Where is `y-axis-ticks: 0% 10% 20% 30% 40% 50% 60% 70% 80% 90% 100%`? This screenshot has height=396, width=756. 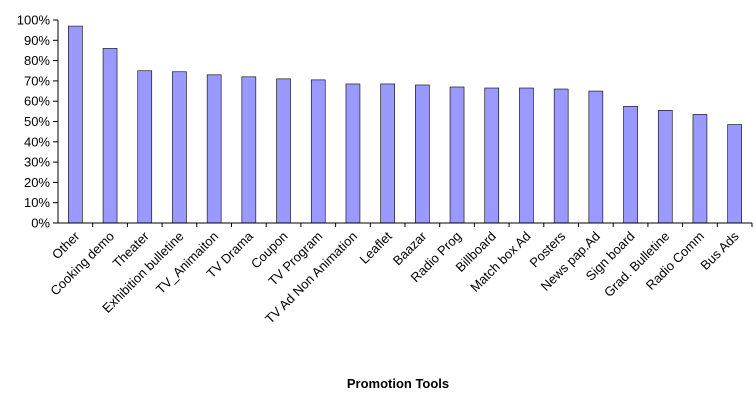 y-axis-ticks: 0% 10% 20% 30% 40% 50% 60% 70% 80% 90% 100% is located at coordinates (37, 122).